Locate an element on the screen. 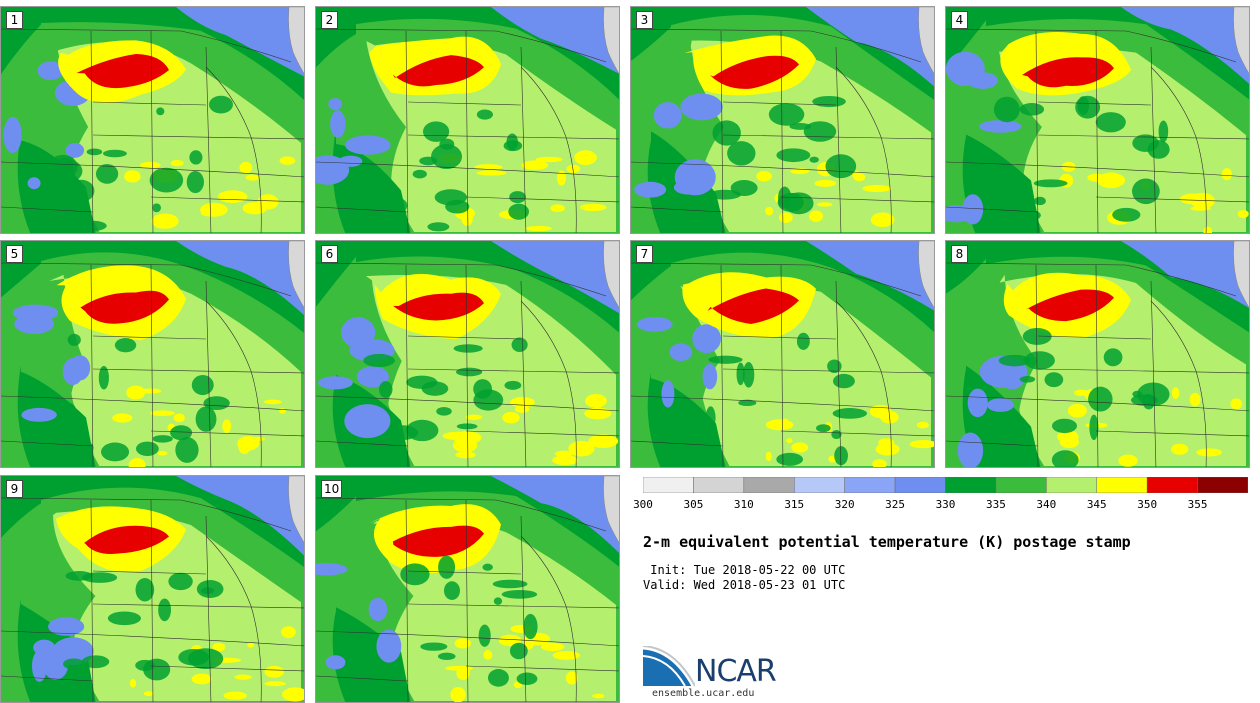  member-panel: 7 is located at coordinates (782, 354).